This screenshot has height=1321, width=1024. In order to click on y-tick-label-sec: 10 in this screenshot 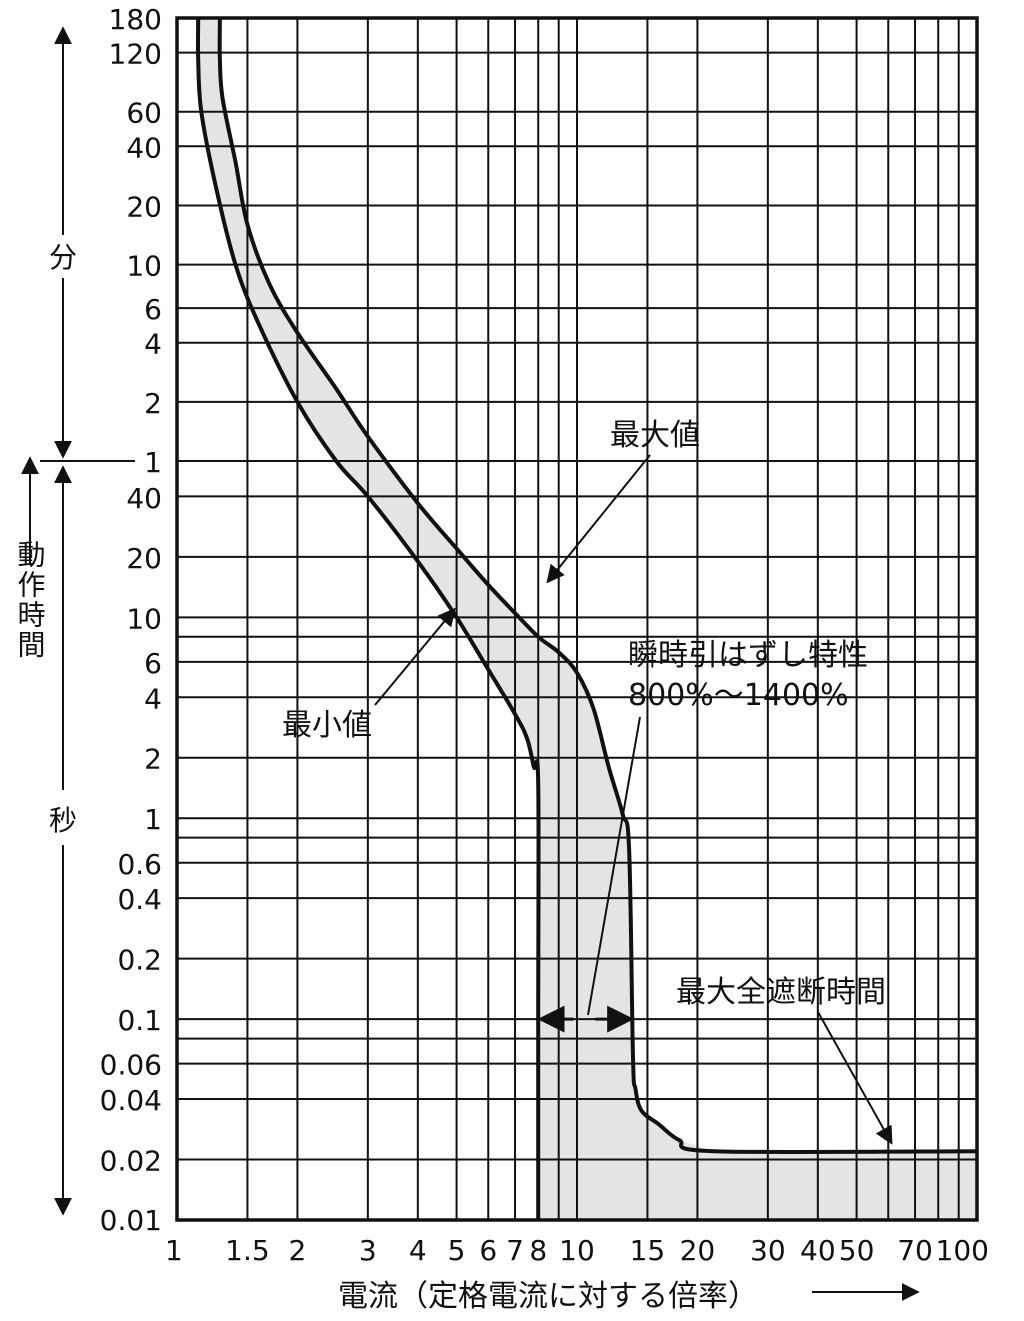, I will do `click(144, 618)`.